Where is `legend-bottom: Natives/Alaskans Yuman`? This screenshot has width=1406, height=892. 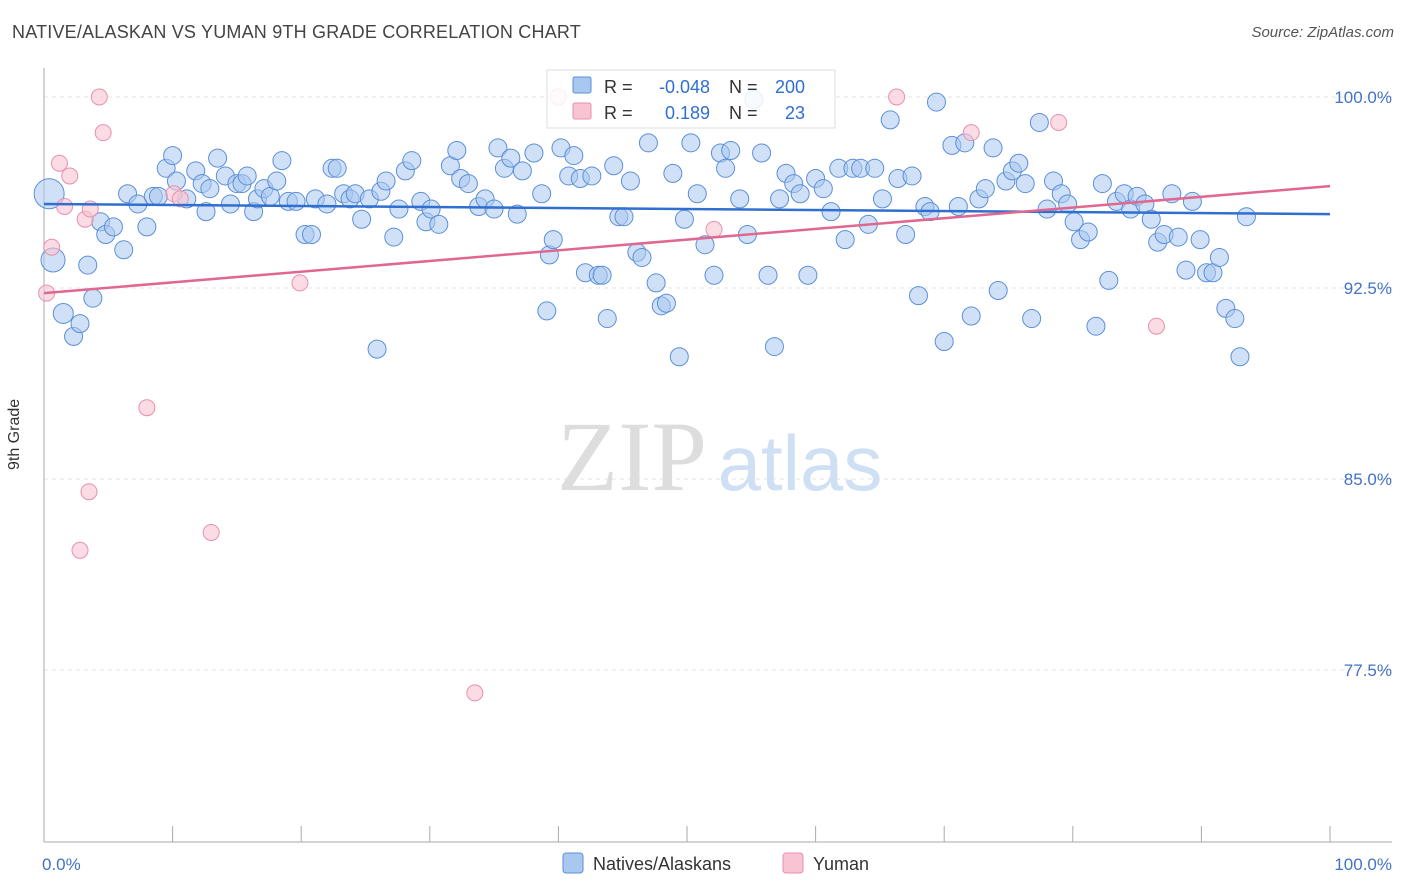
legend-bottom: Natives/Alaskans Yuman is located at coordinates (715, 863).